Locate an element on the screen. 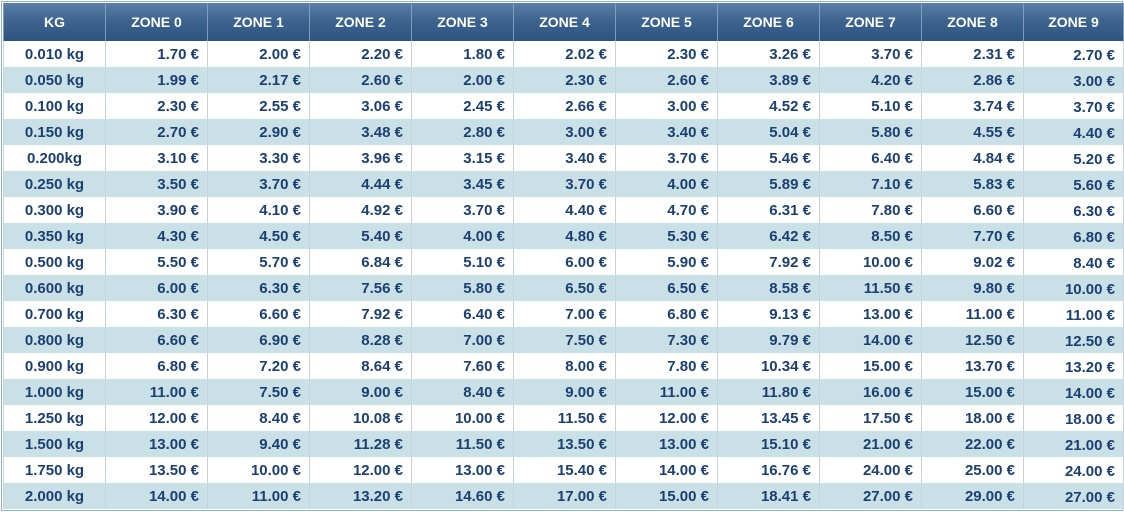 The image size is (1124, 512). price-cell-zone-8: 29.00 € is located at coordinates (972, 496).